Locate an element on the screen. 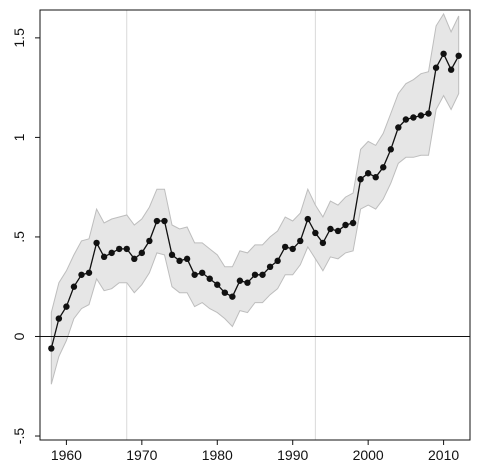  x-tick-label: 2000 is located at coordinates (368, 455).